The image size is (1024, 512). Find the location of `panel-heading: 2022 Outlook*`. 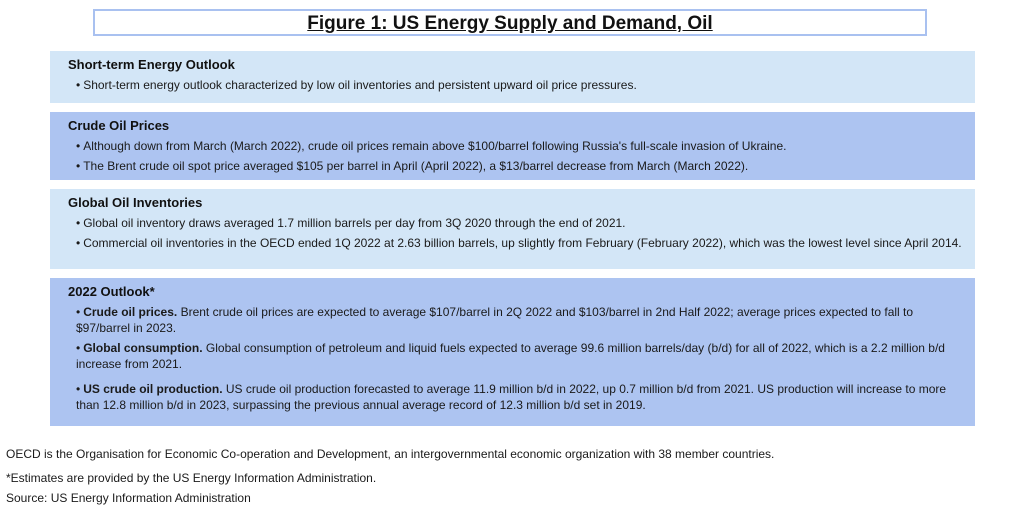

panel-heading: 2022 Outlook* is located at coordinates (111, 291).